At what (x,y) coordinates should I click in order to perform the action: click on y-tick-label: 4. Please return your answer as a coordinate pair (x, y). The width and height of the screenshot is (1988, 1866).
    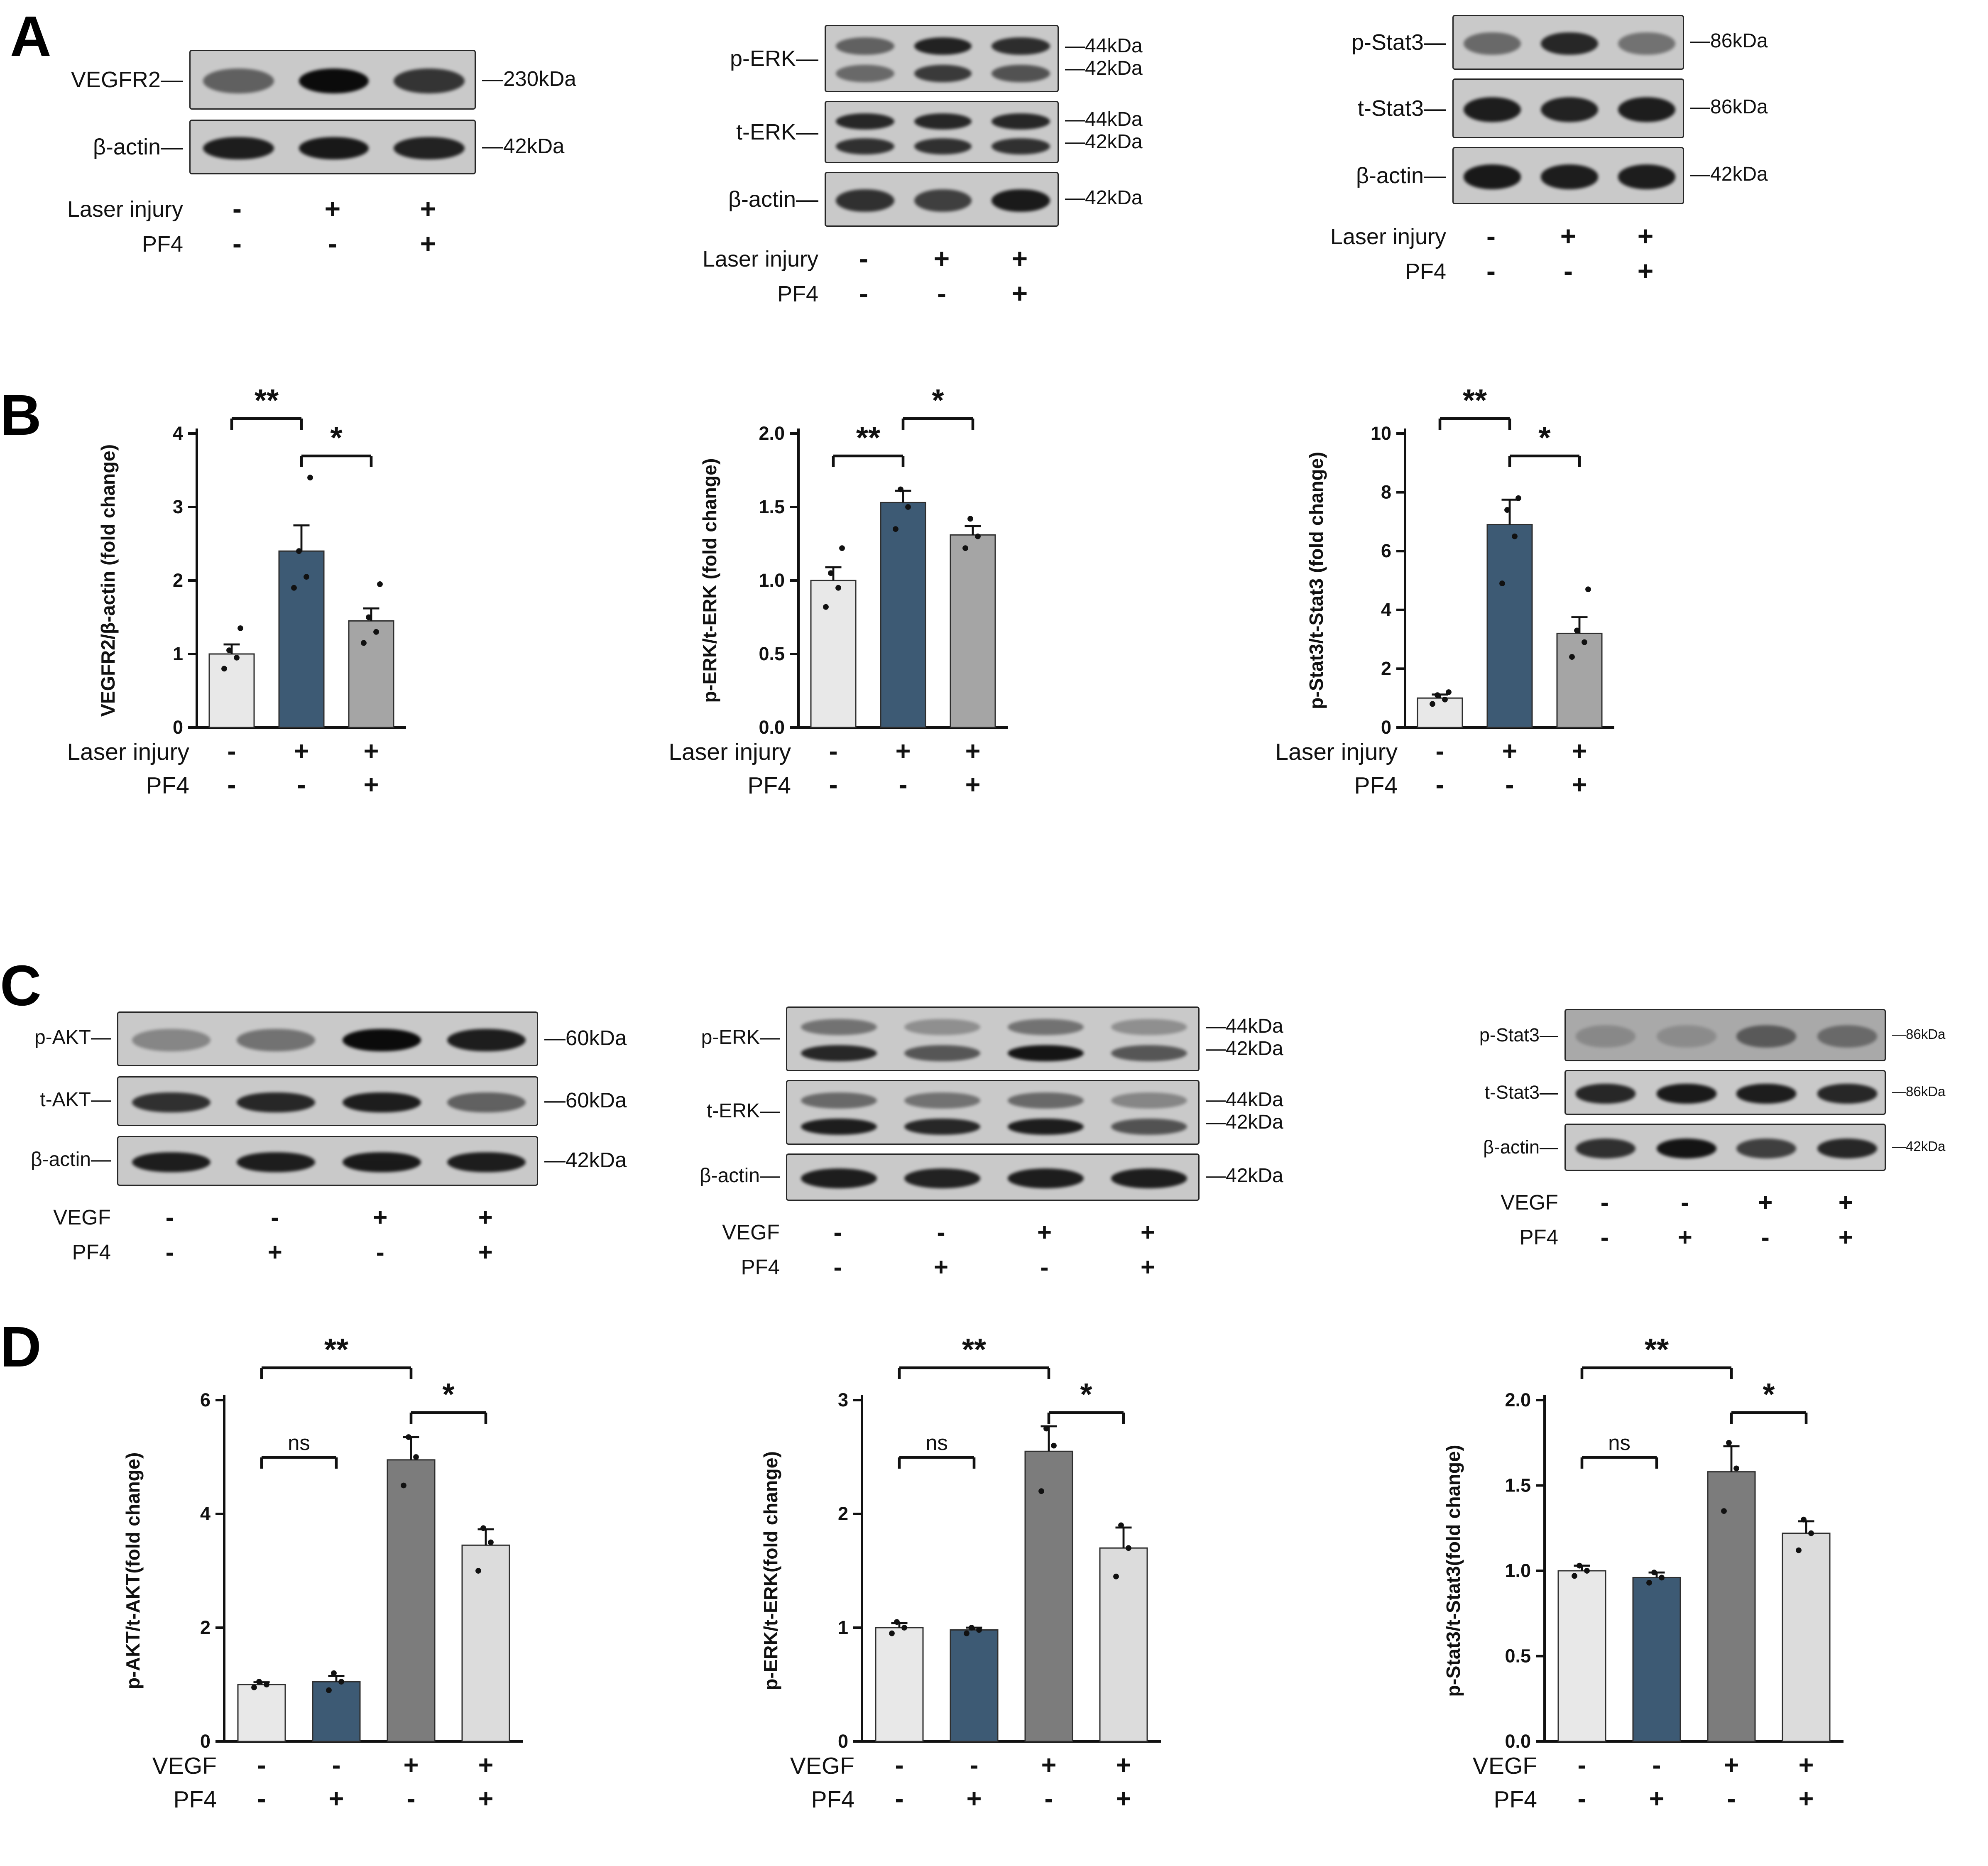
    Looking at the image, I should click on (205, 1513).